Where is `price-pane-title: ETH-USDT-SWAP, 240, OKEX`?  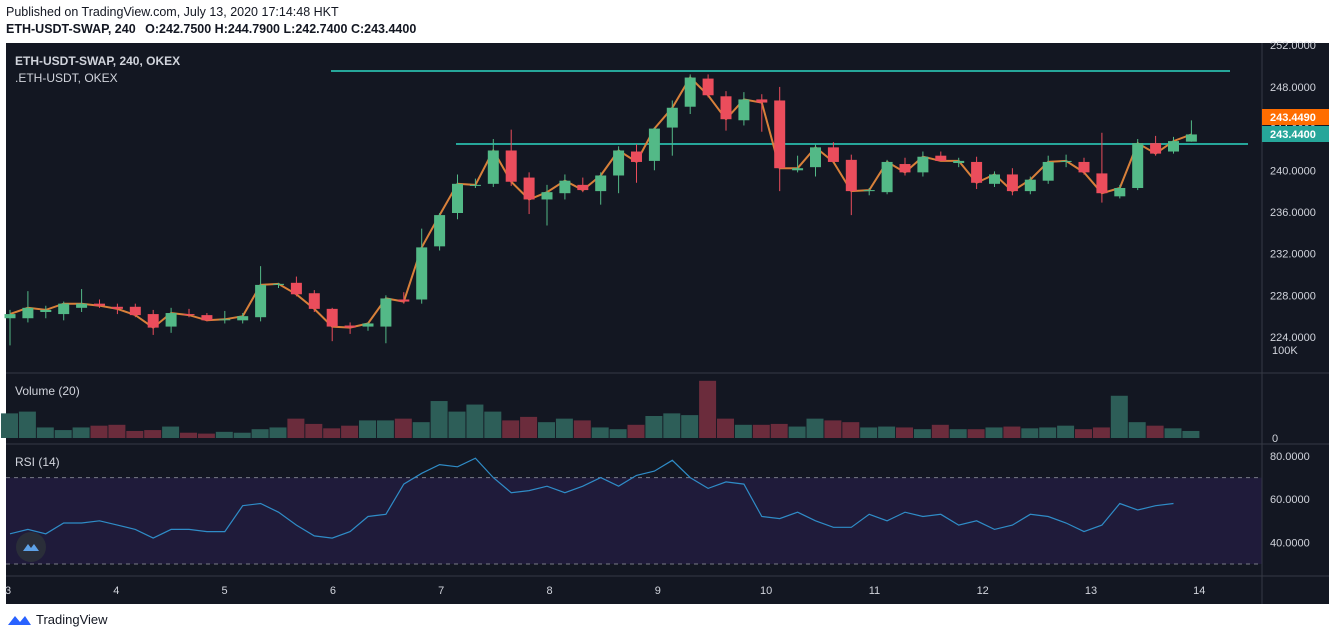
price-pane-title: ETH-USDT-SWAP, 240, OKEX is located at coordinates (97, 61).